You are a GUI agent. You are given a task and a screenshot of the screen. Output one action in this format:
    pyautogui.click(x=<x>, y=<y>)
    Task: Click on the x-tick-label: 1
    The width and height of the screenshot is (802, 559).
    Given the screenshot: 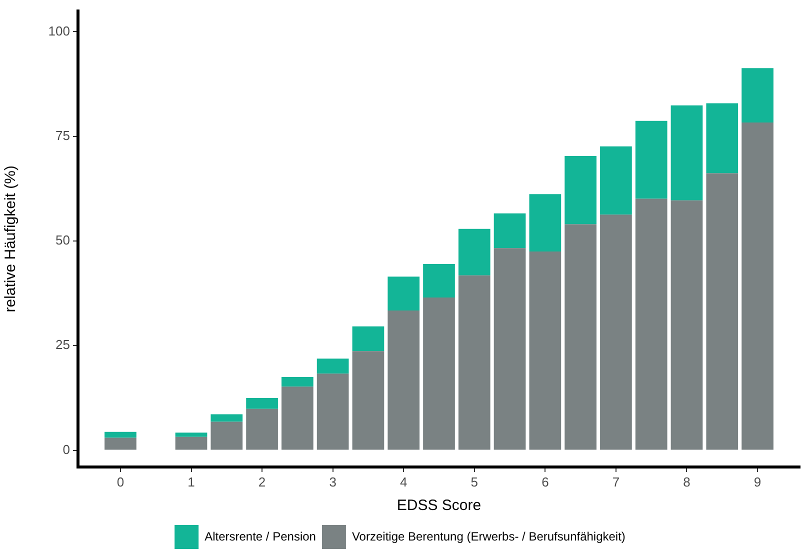 What is the action you would take?
    pyautogui.click(x=191, y=482)
    